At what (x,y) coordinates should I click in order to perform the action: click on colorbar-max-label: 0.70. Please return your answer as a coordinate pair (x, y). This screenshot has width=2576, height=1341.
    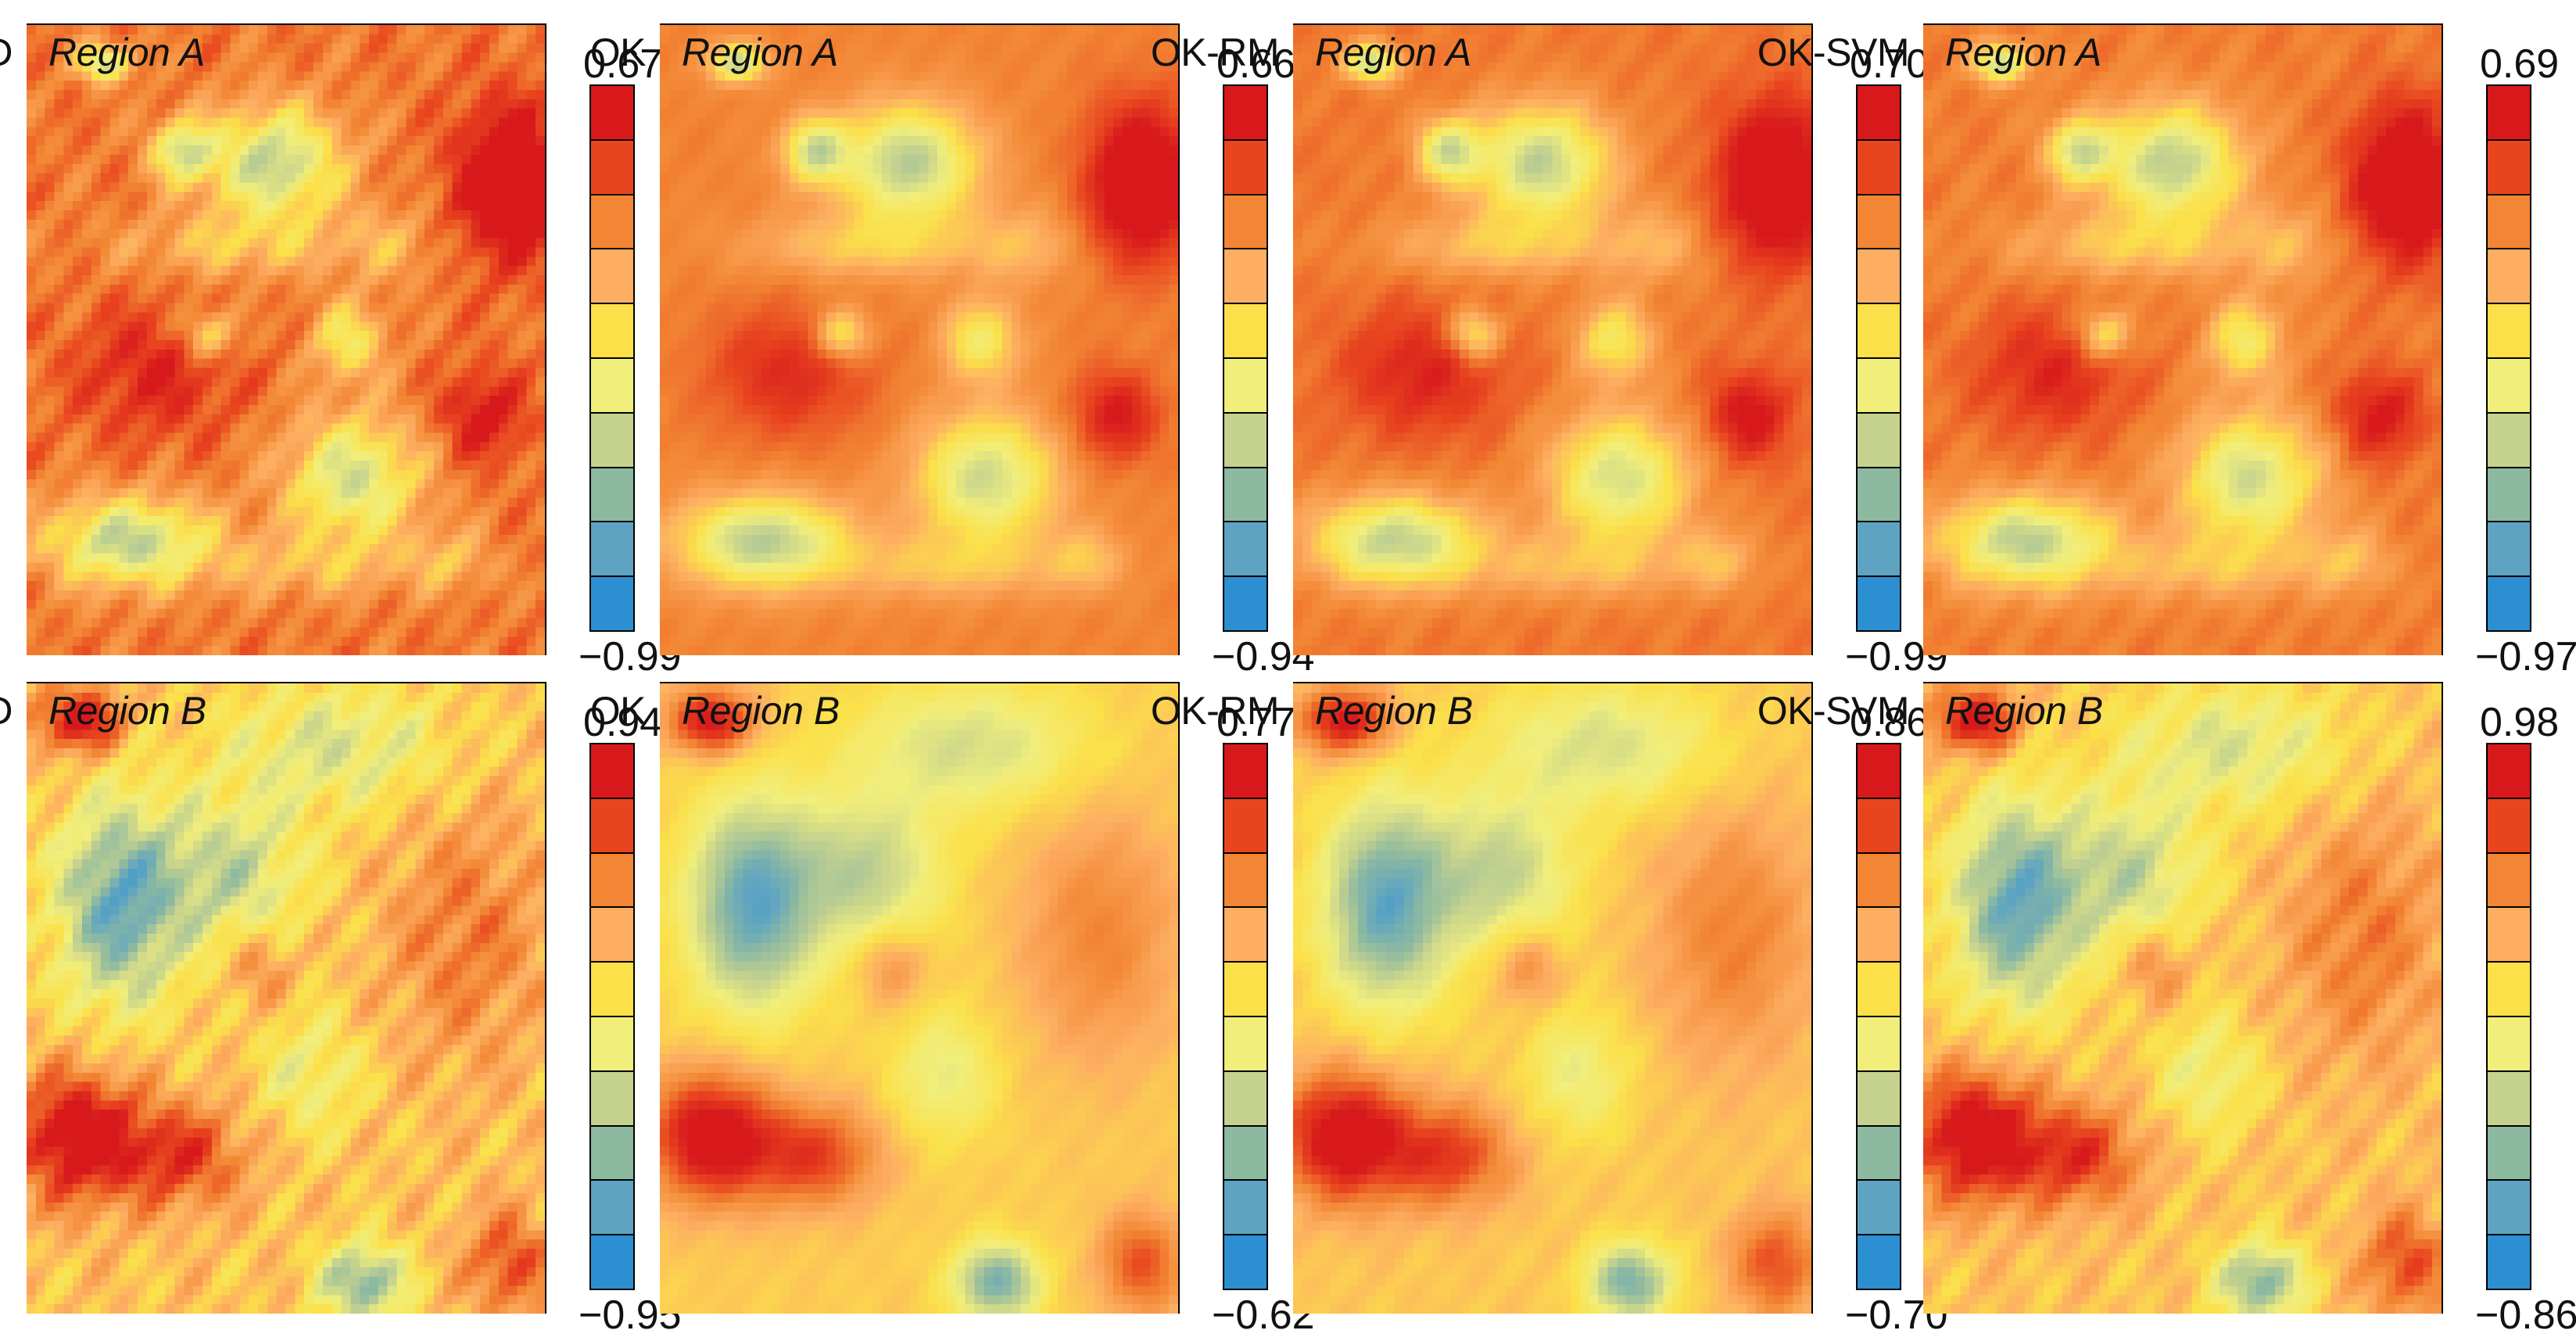
    Looking at the image, I should click on (1890, 64).